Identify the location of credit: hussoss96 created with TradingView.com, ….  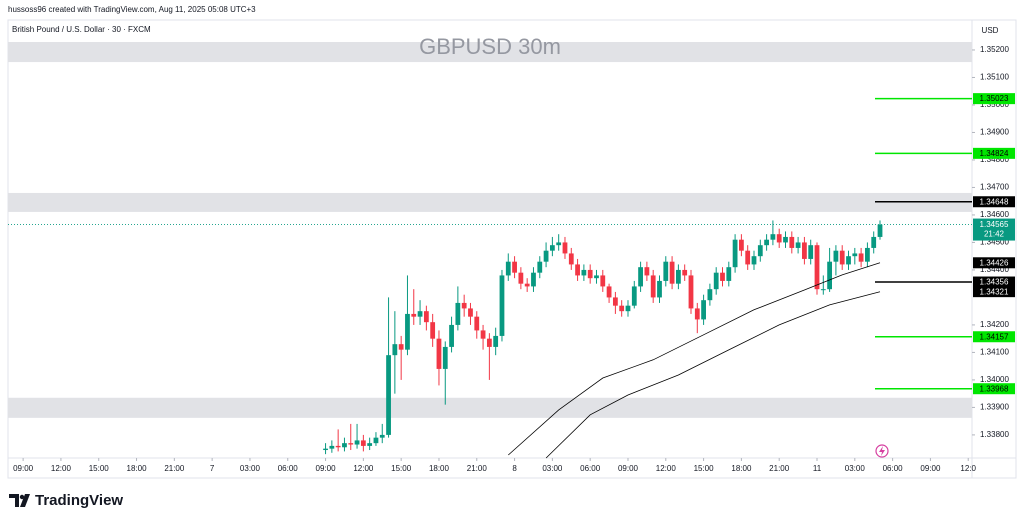
(132, 9).